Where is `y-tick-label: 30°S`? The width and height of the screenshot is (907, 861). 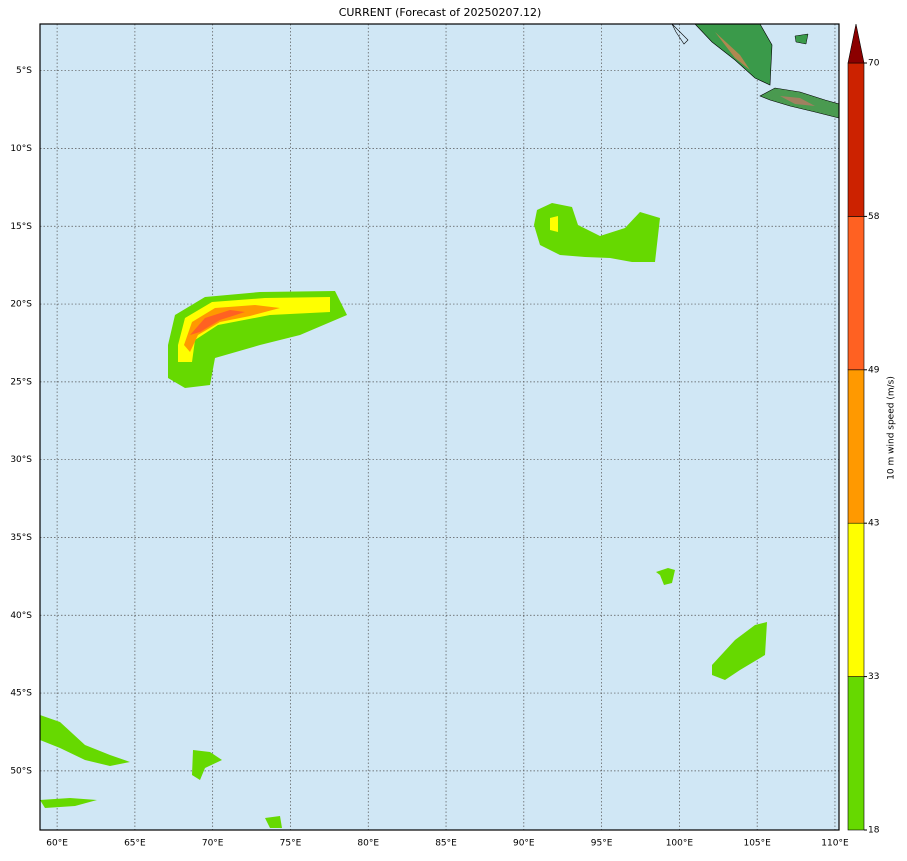
y-tick-label: 30°S is located at coordinates (21, 460).